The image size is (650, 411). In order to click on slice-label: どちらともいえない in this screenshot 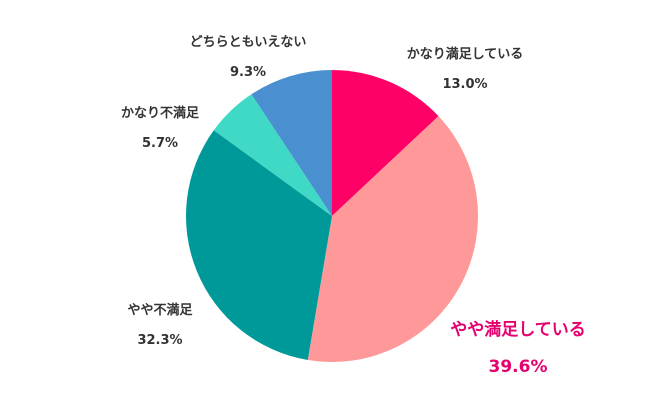, I will do `click(248, 42)`.